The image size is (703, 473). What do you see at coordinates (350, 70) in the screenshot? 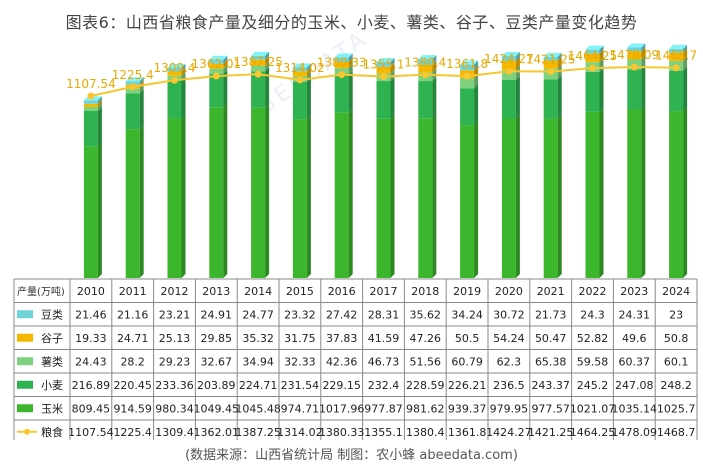
I see `bar-side-薯类-2016` at bounding box center [350, 70].